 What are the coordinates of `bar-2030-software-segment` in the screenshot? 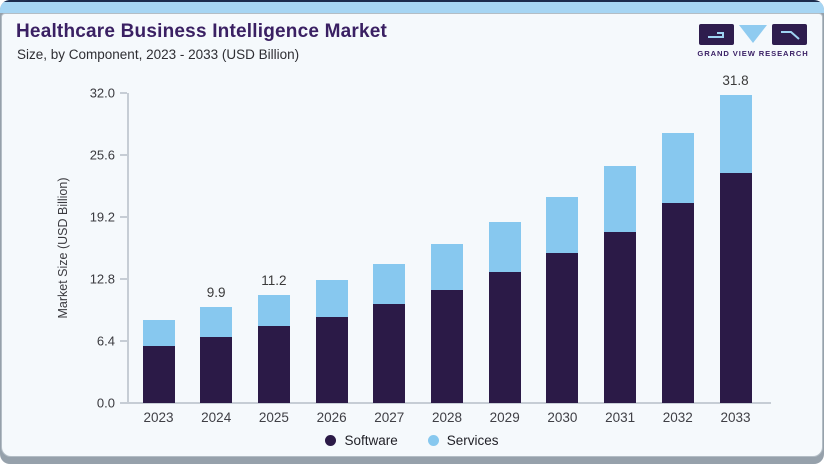 It's located at (562, 327).